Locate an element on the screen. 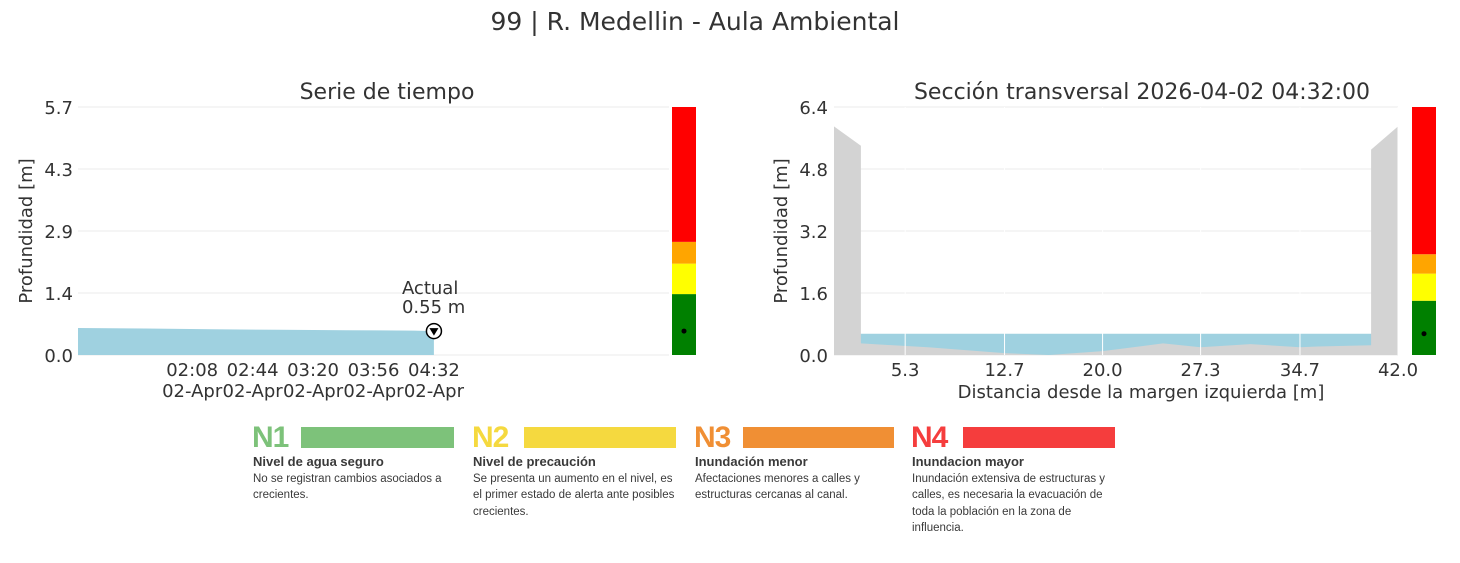  legend-title: Nivel de precaución is located at coordinates (534, 461).